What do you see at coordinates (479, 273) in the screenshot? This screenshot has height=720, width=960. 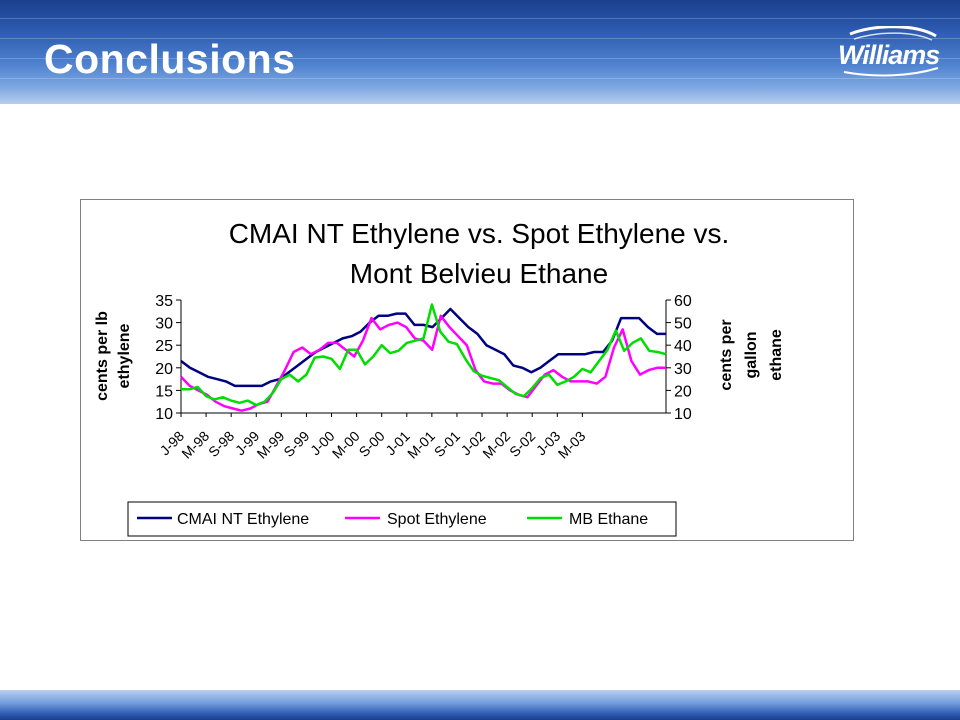 I see `chart-title-line-2: Mont Belvieu Ethane` at bounding box center [479, 273].